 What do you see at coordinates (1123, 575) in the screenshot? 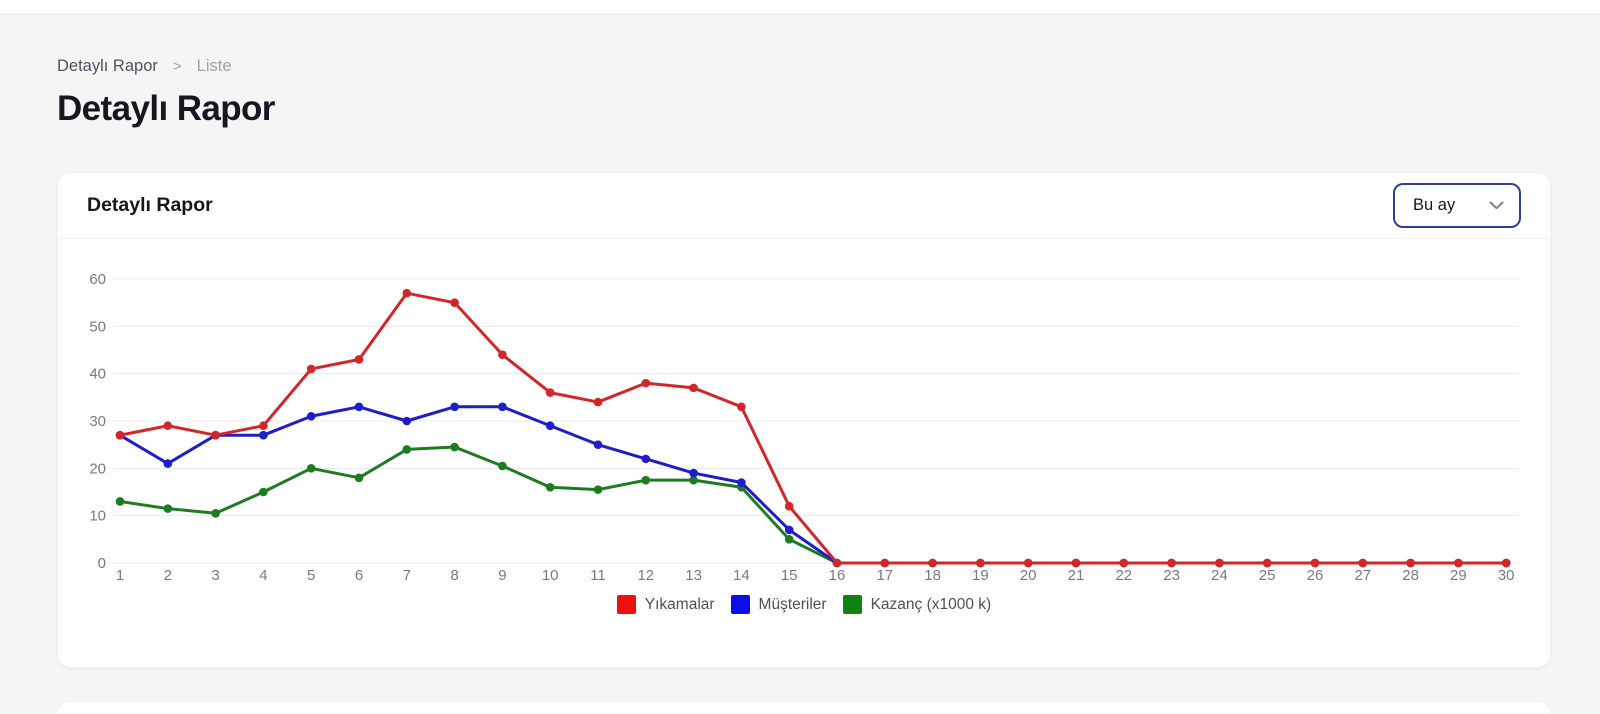
I see `x-tick-label: 22` at bounding box center [1123, 575].